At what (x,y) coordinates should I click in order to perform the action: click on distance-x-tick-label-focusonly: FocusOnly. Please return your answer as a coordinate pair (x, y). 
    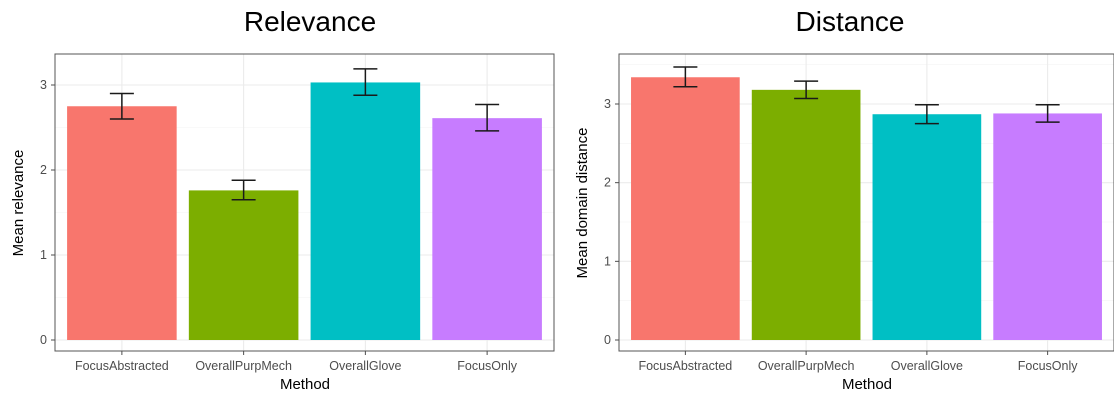
    Looking at the image, I should click on (1048, 366).